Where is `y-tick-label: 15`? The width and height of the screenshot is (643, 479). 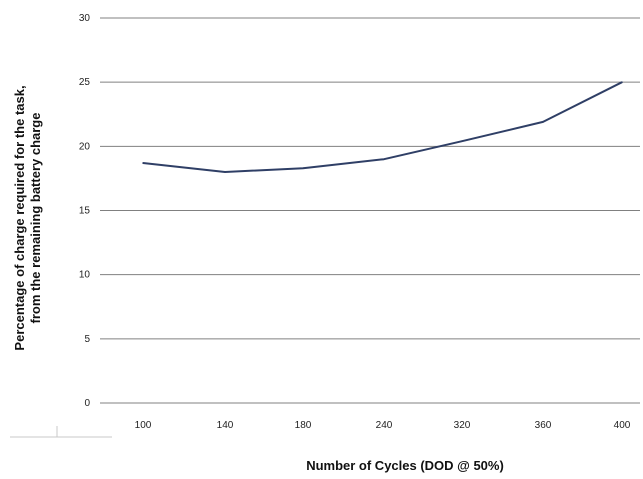 y-tick-label: 15 is located at coordinates (85, 211).